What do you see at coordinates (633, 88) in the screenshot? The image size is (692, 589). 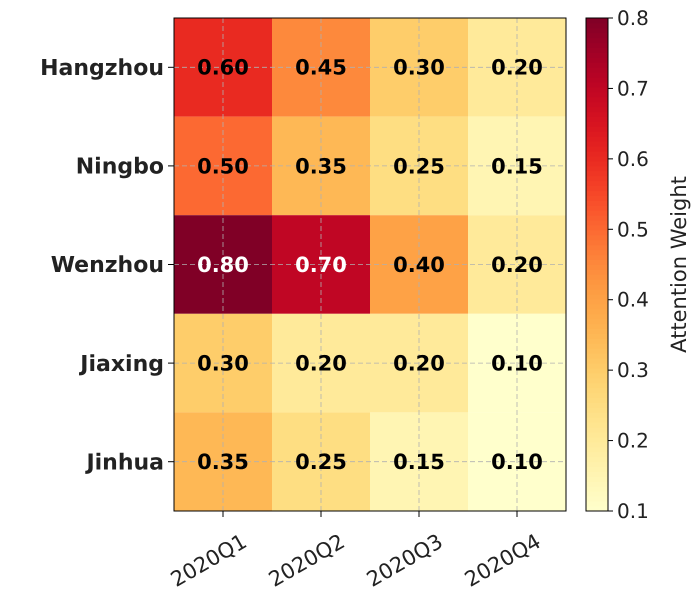 I see `color-bar-label: 0.7` at bounding box center [633, 88].